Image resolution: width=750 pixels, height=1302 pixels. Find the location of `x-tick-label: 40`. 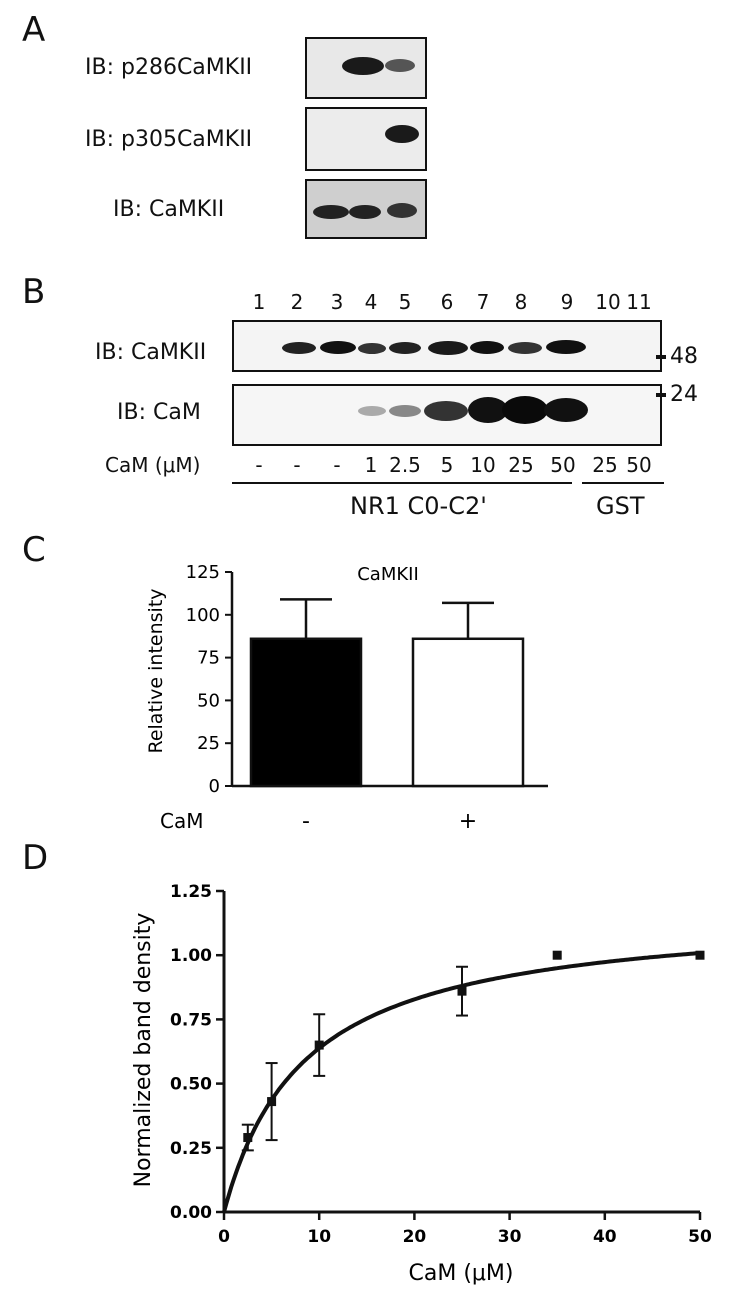

x-tick-label: 40 is located at coordinates (605, 1237).